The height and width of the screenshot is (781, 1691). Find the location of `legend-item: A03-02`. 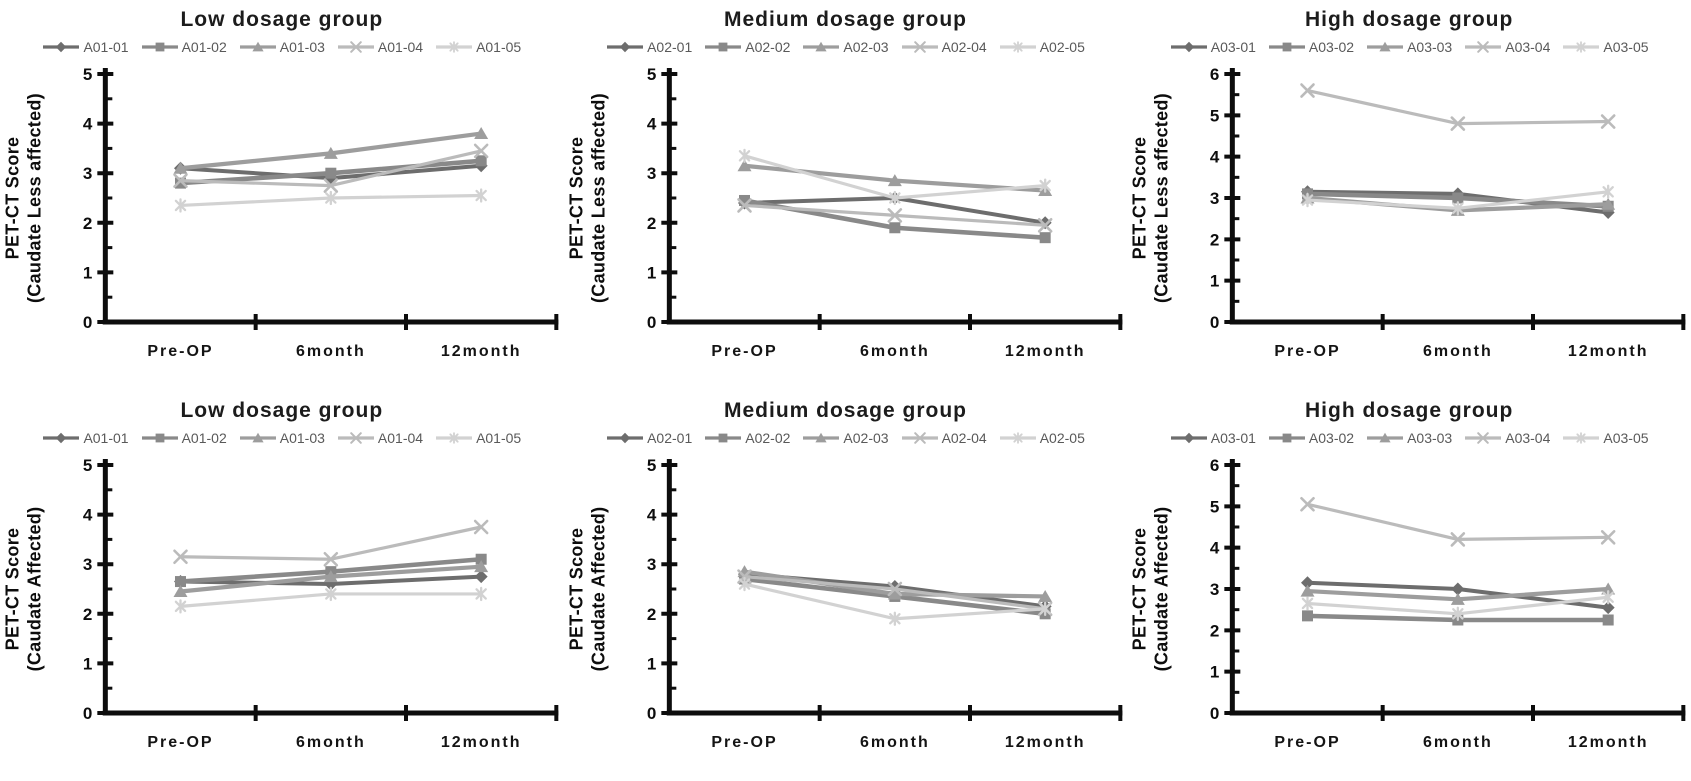

legend-item: A03-02 is located at coordinates (1311, 47).